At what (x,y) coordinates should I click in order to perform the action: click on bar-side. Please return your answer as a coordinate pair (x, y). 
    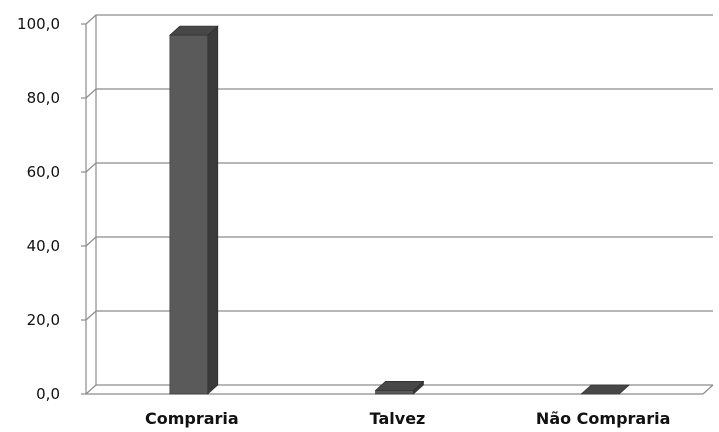
    Looking at the image, I should click on (213, 210).